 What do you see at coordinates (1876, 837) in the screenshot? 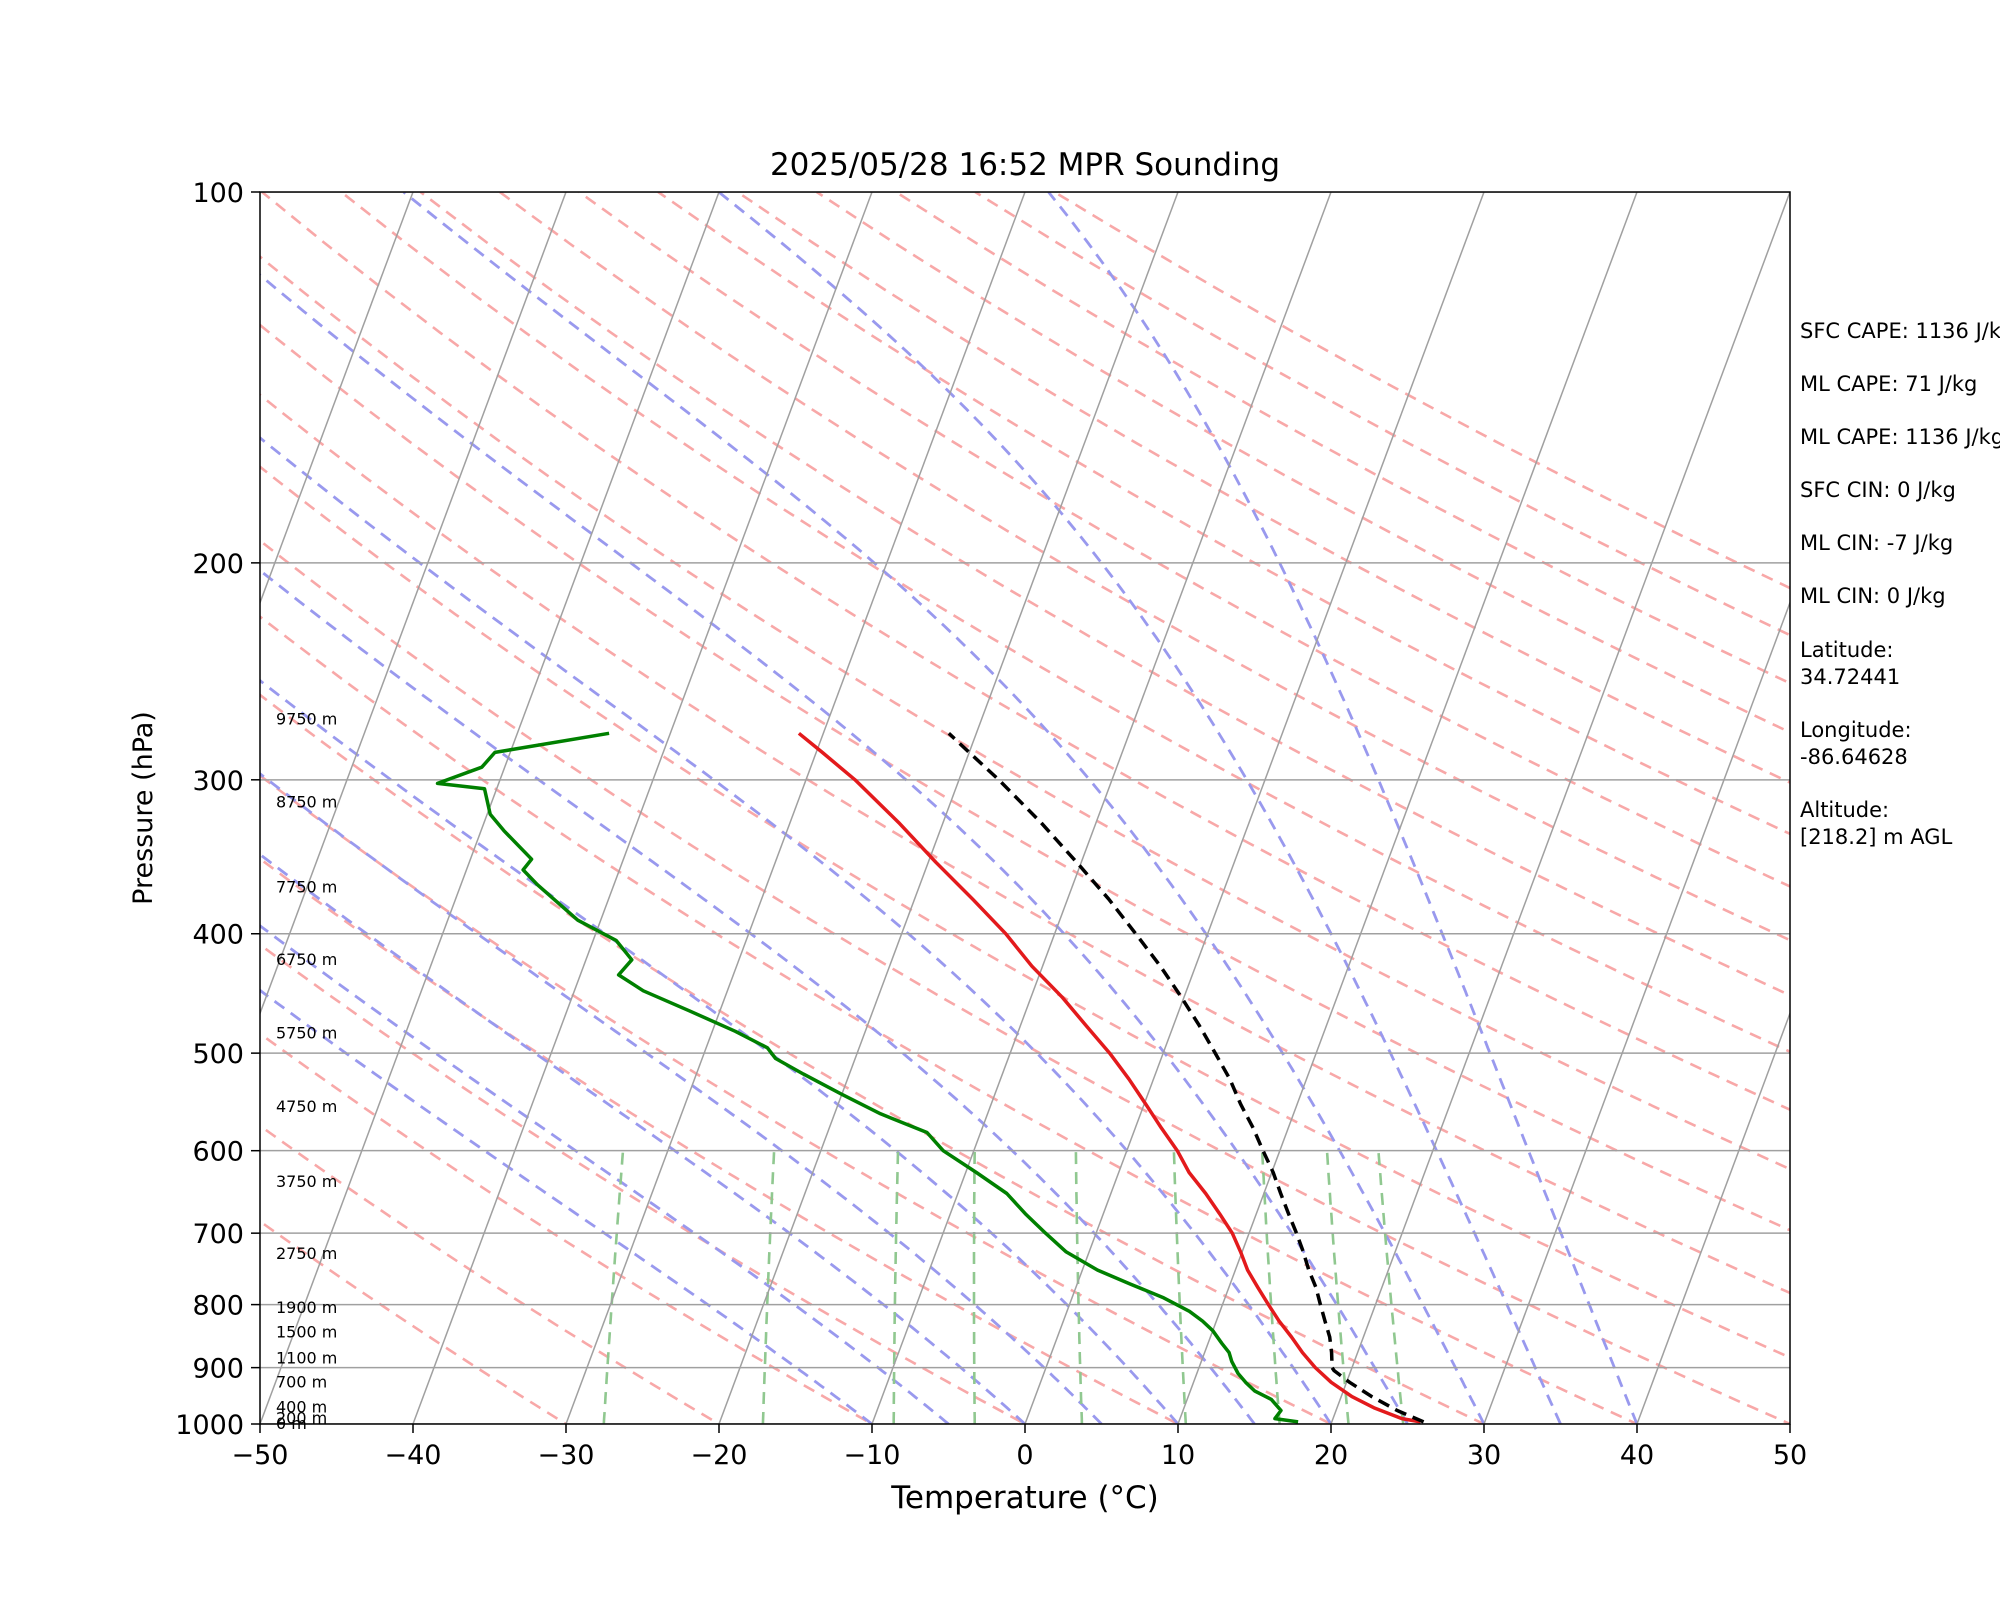
I see `altitude-value: [218.2] m AGL` at bounding box center [1876, 837].